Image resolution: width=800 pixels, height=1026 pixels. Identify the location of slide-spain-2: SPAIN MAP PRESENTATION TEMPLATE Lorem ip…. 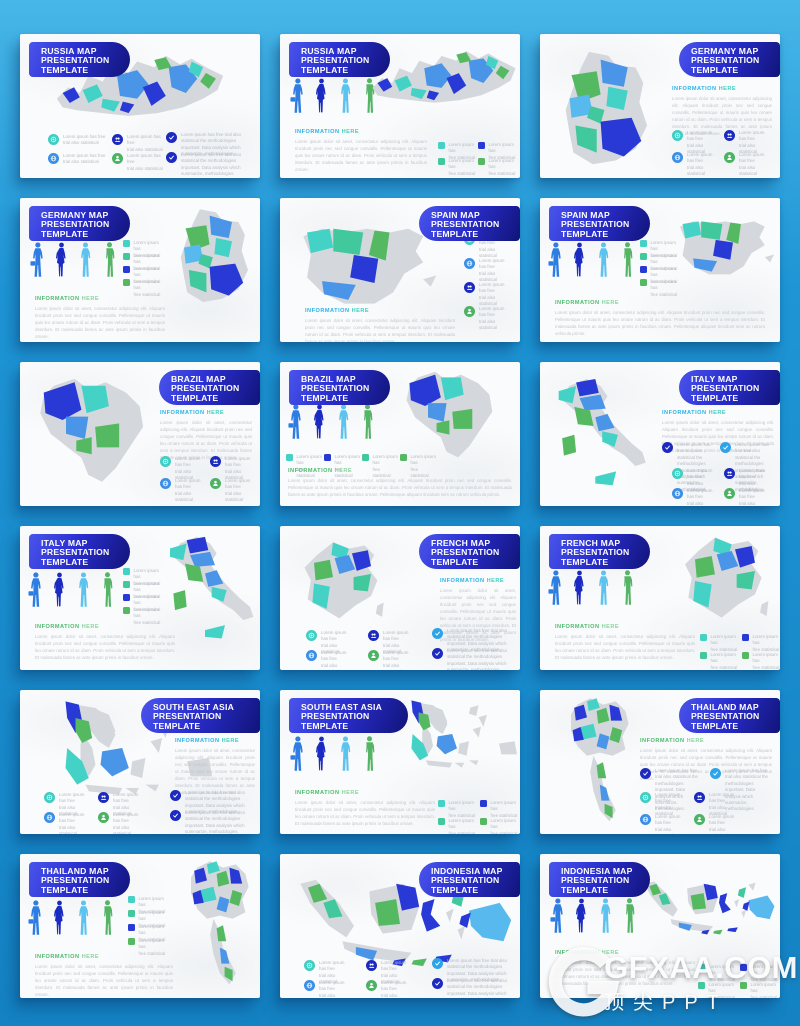
(660, 270).